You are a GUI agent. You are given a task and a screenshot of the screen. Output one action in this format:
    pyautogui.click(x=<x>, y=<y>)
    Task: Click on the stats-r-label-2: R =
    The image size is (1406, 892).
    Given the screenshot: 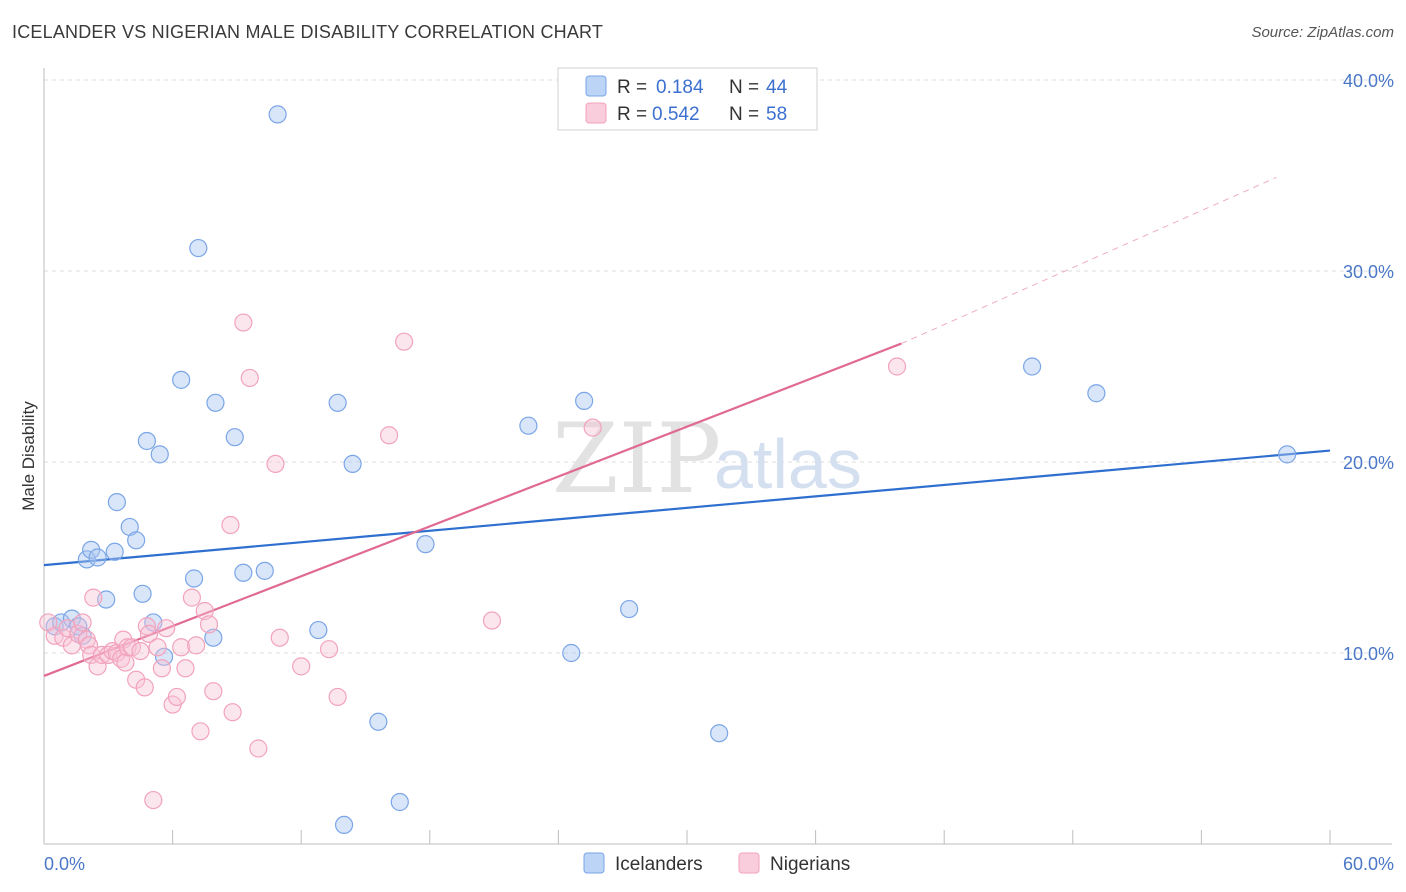 What is the action you would take?
    pyautogui.click(x=632, y=114)
    